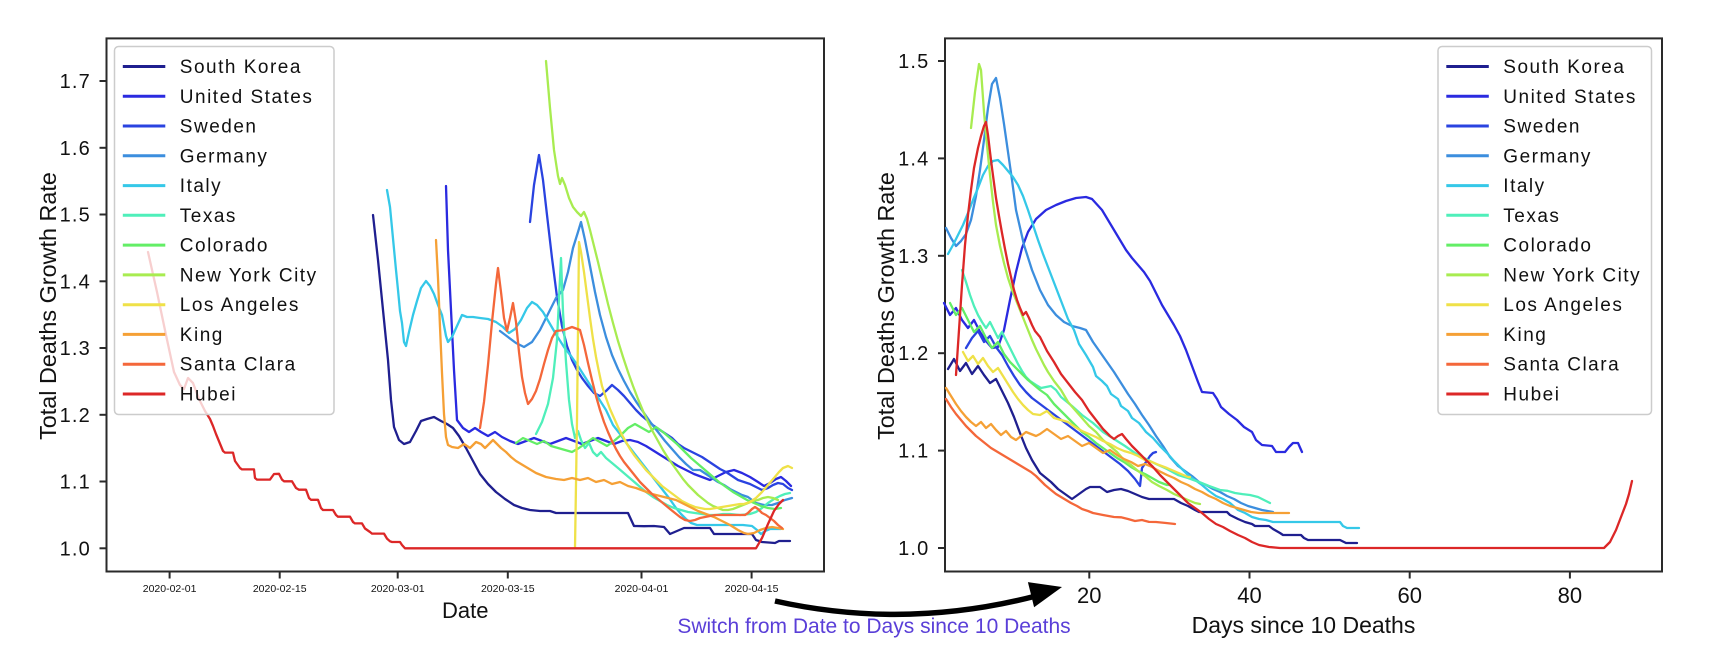 This screenshot has width=1716, height=652. I want to click on svg-text: Date, so click(465, 610).